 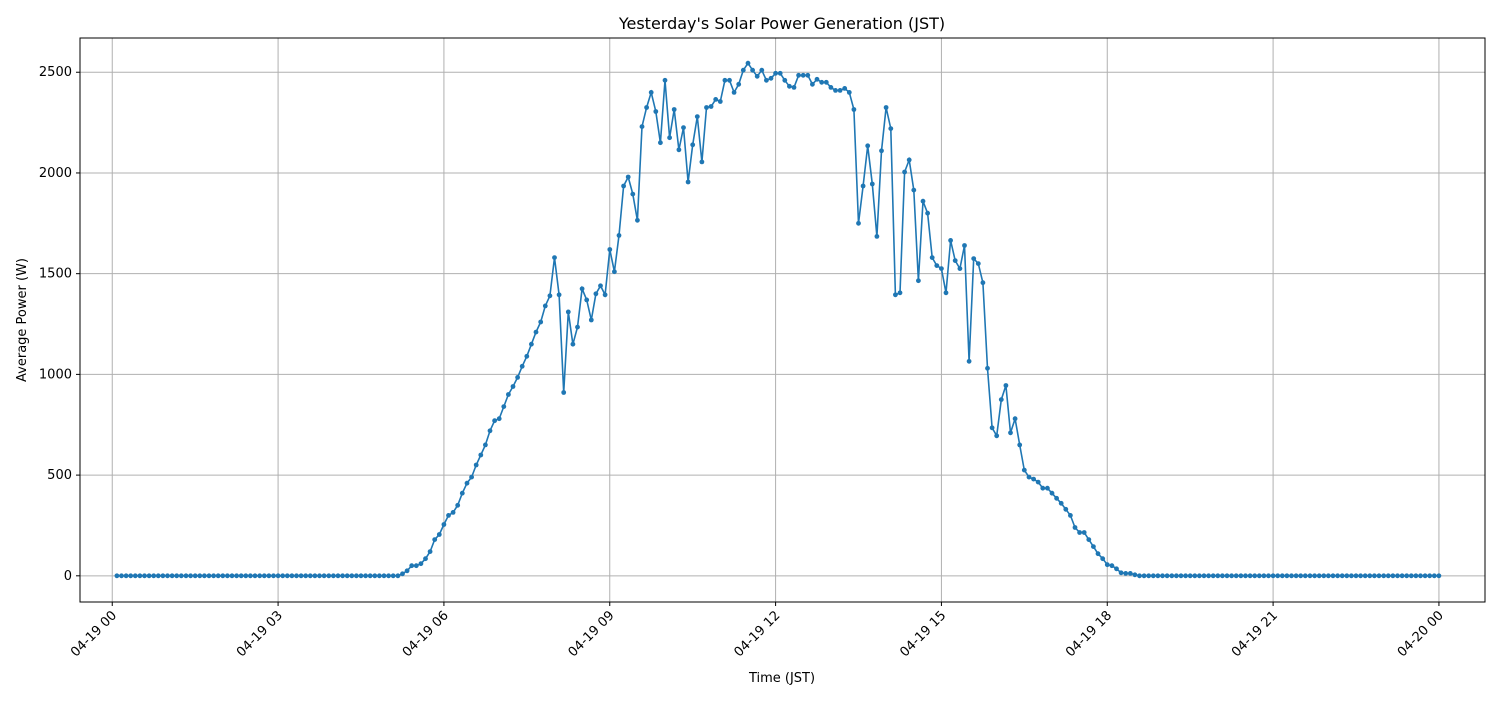 I want to click on y-tick-label: 2000, so click(x=55, y=173).